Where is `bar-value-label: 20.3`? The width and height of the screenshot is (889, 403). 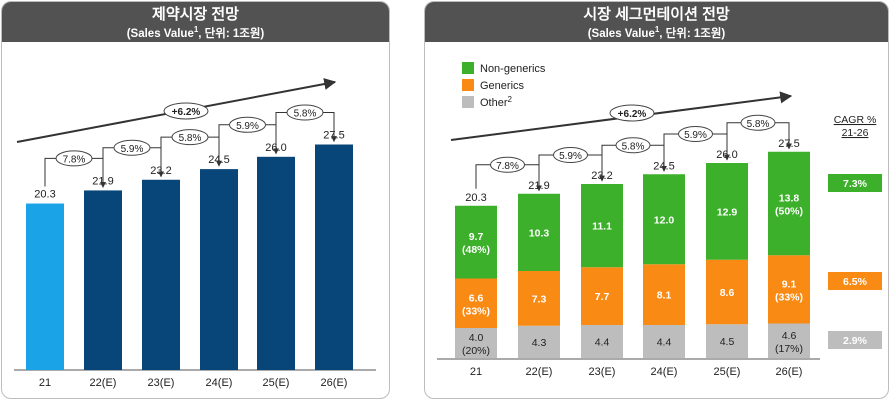 bar-value-label: 20.3 is located at coordinates (44, 195).